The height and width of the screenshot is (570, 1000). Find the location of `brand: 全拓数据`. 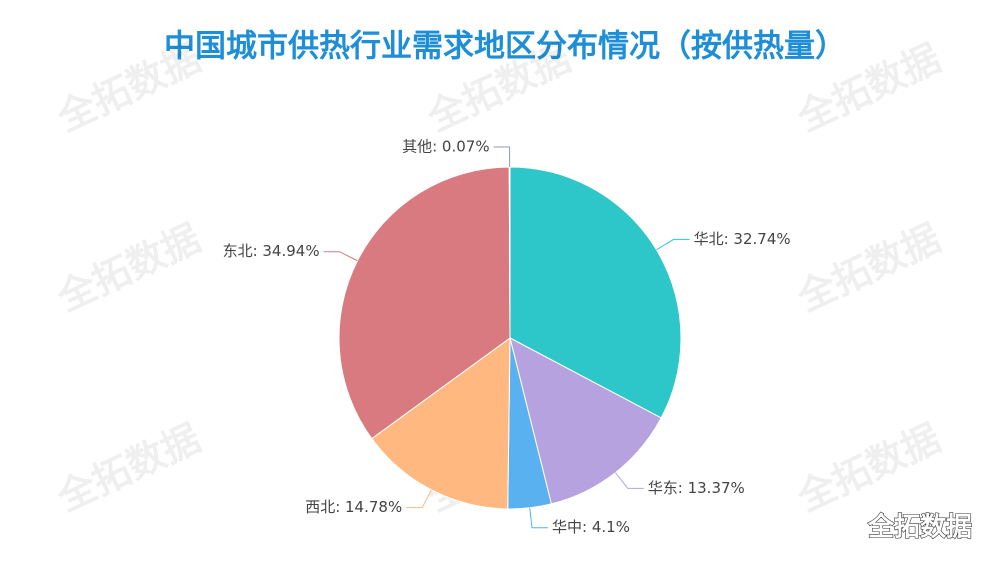

brand: 全拓数据 is located at coordinates (919, 527).